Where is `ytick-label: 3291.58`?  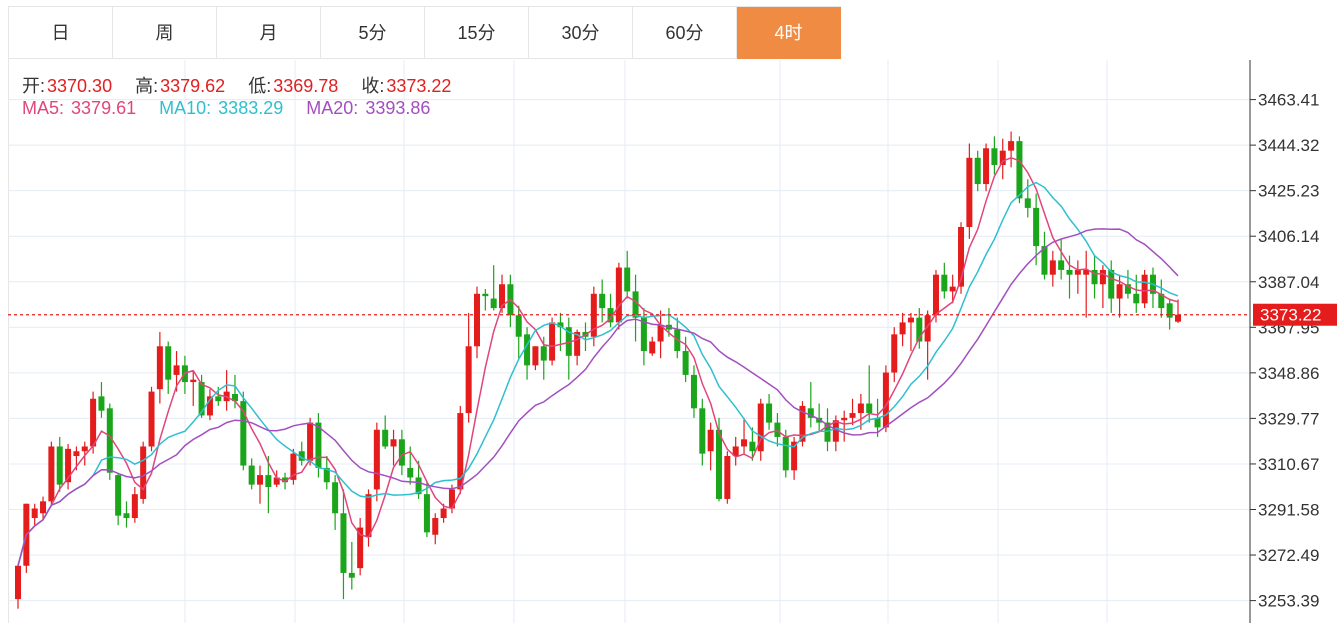 ytick-label: 3291.58 is located at coordinates (1288, 509).